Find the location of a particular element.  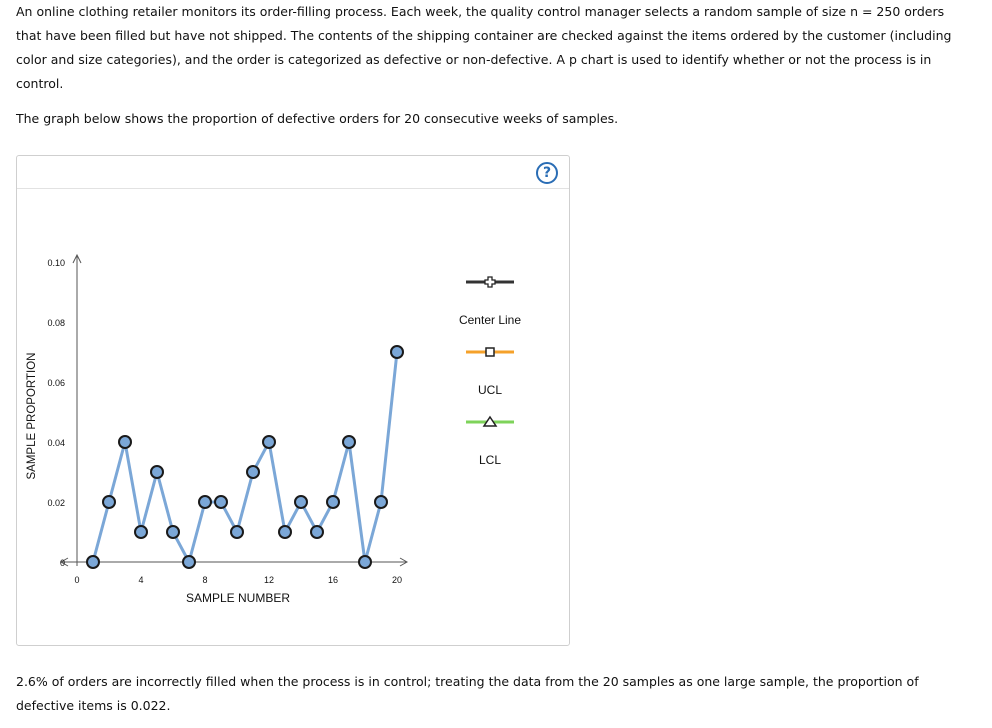

conclusion-line: defective items is 0.022. is located at coordinates (93, 705).